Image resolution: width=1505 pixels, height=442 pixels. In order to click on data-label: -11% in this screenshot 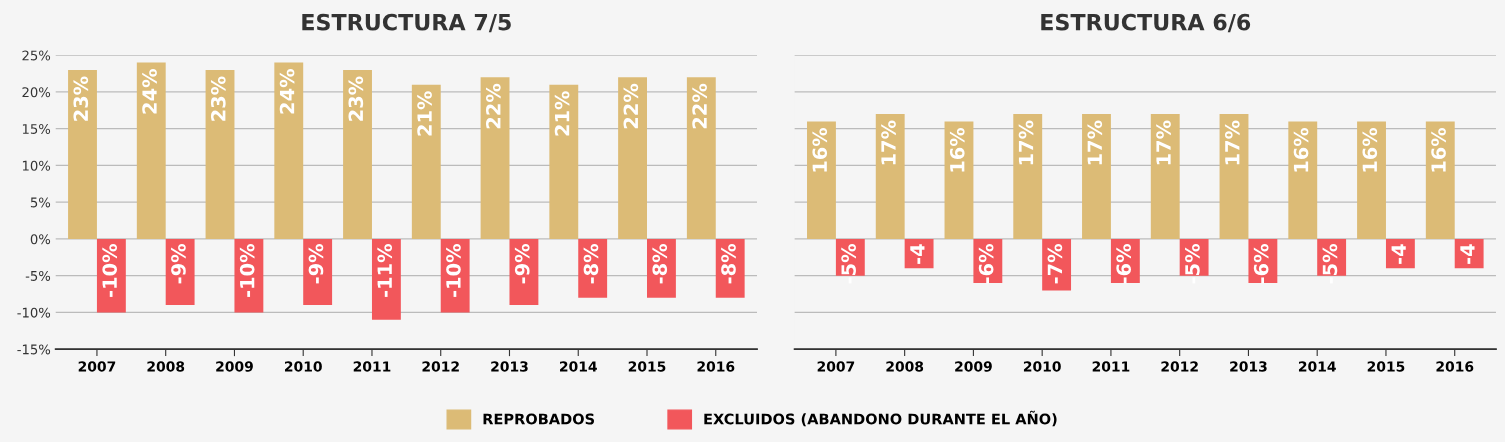, I will do `click(385, 270)`.